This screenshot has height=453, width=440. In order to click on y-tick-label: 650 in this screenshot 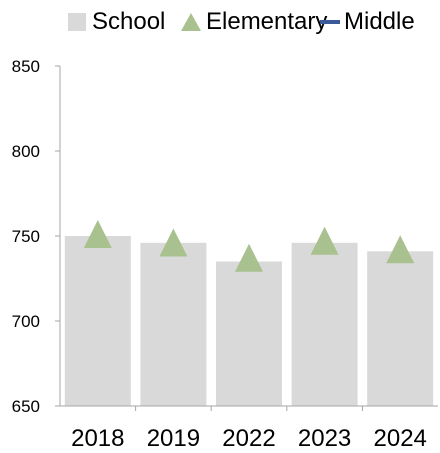, I will do `click(26, 406)`.